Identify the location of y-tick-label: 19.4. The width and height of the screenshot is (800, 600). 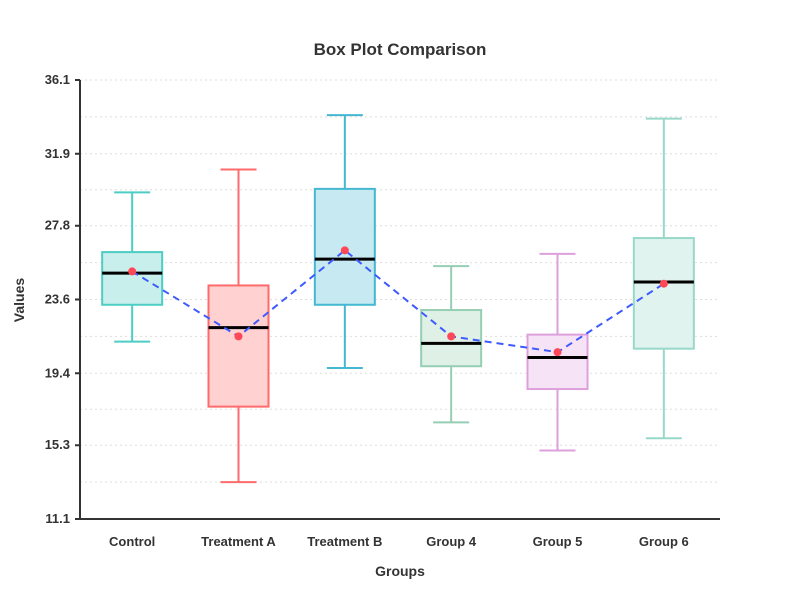
(58, 372).